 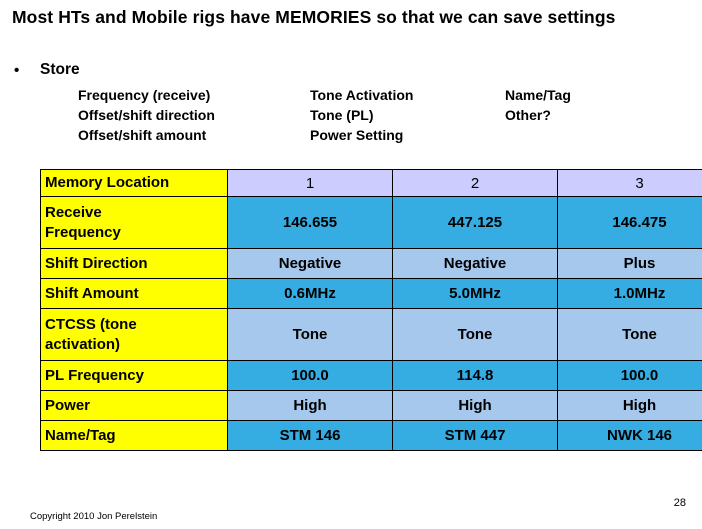 I want to click on store-settings-column-2: Tone Activation Tone (PL) Power Setting, so click(x=407, y=115).